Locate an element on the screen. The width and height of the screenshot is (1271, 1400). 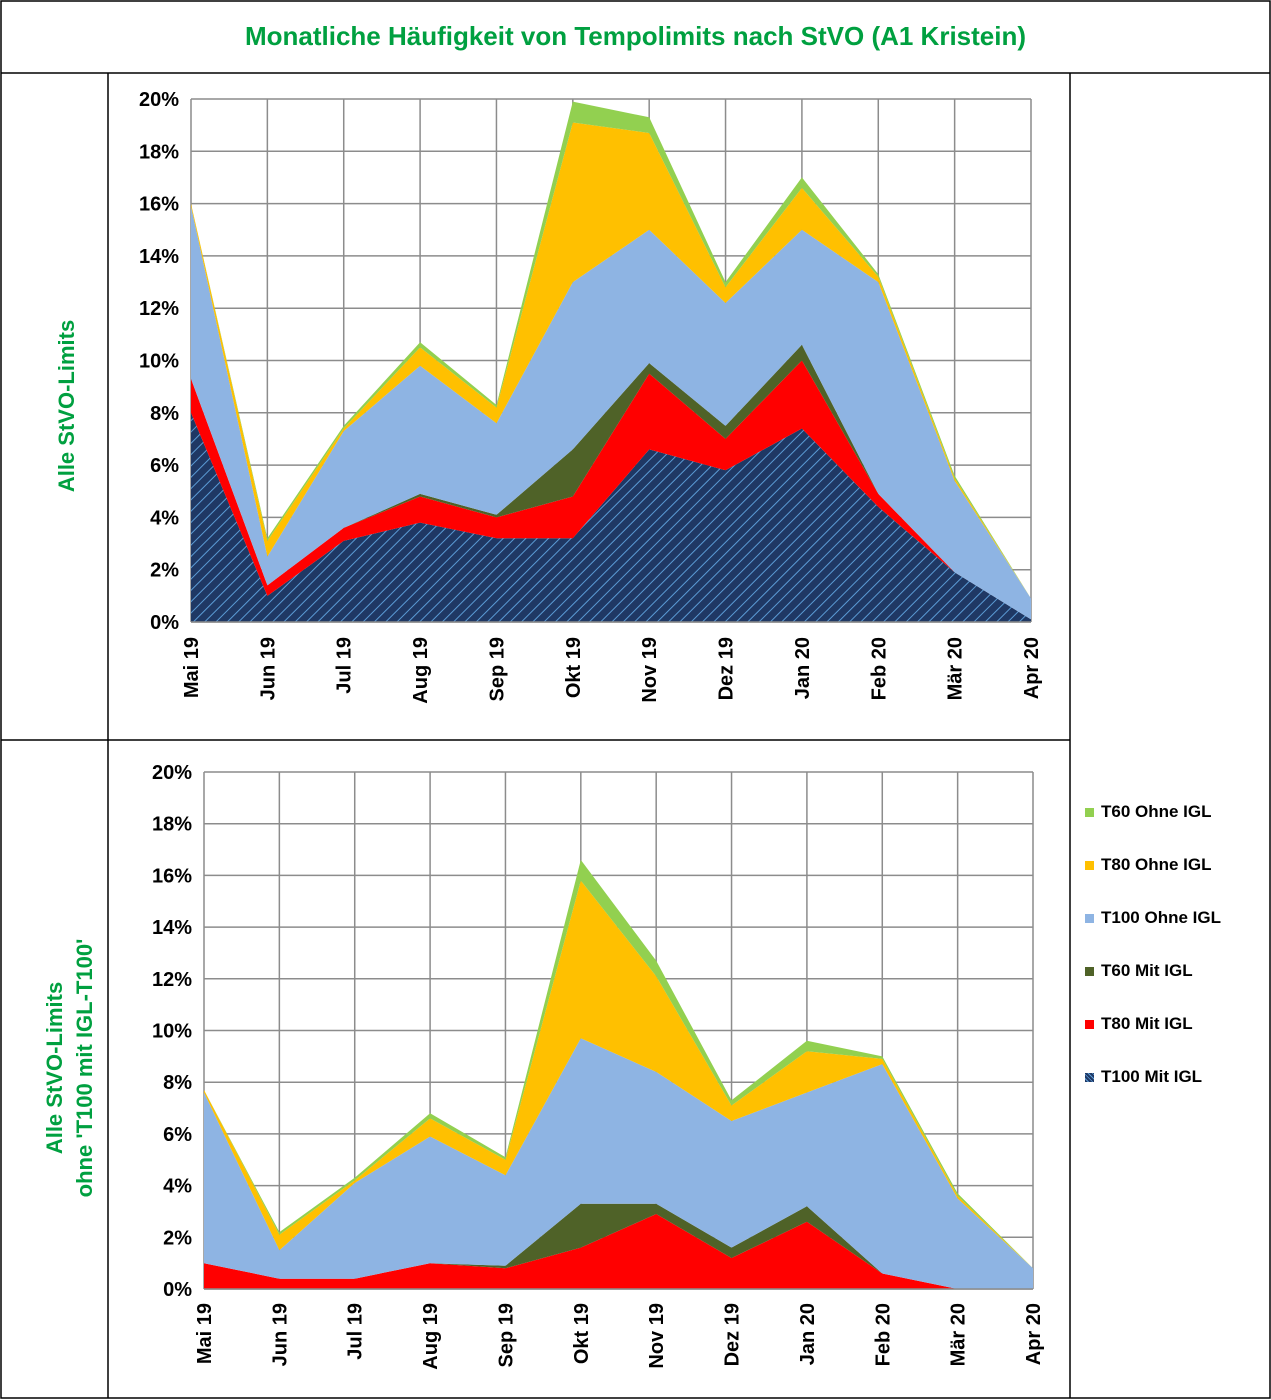
legend-label: T80 Ohne IGL is located at coordinates (1156, 864).